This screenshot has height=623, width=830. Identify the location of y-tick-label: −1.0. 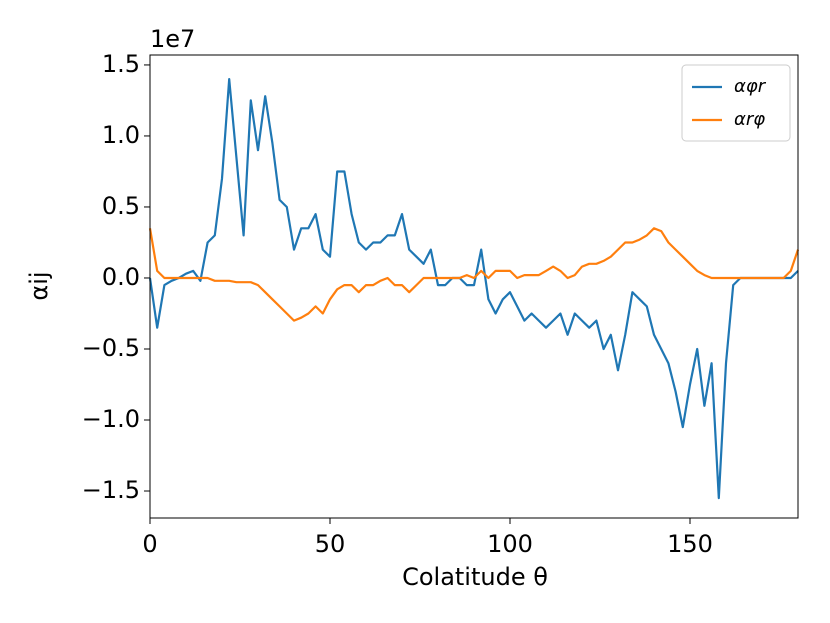
(111, 419).